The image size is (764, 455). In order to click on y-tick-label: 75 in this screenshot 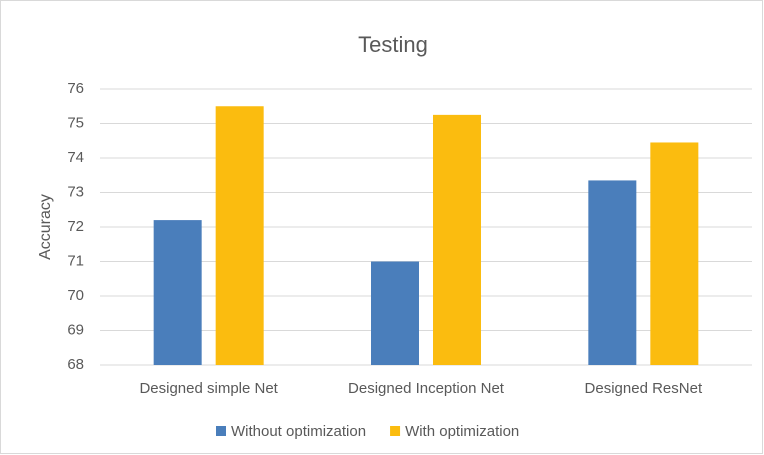, I will do `click(75, 122)`.